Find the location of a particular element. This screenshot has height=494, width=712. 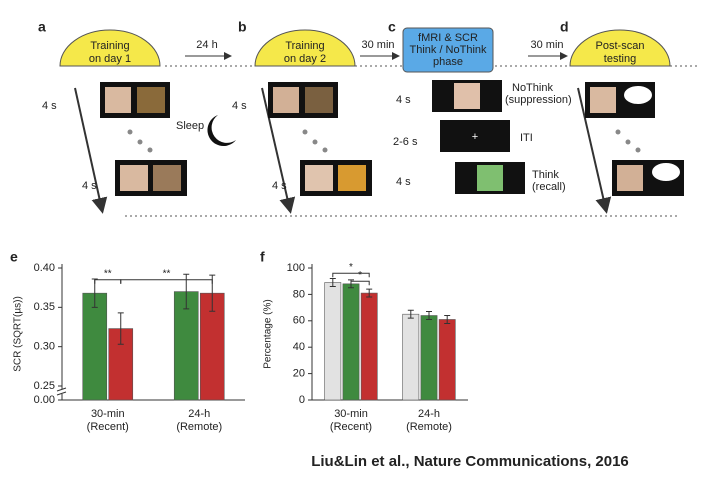

panel-label: d is located at coordinates (564, 27).